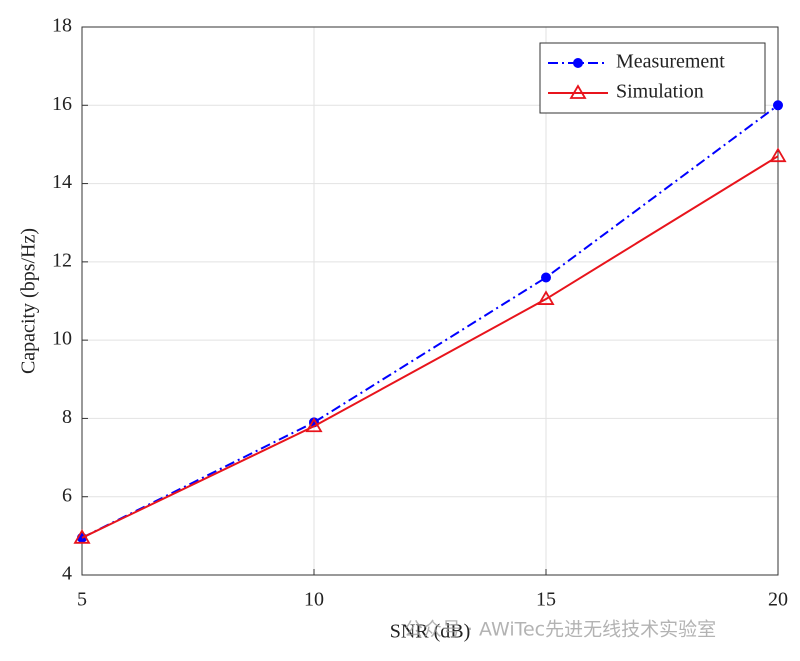 The width and height of the screenshot is (800, 661). I want to click on y-tick-label: 14, so click(62, 182).